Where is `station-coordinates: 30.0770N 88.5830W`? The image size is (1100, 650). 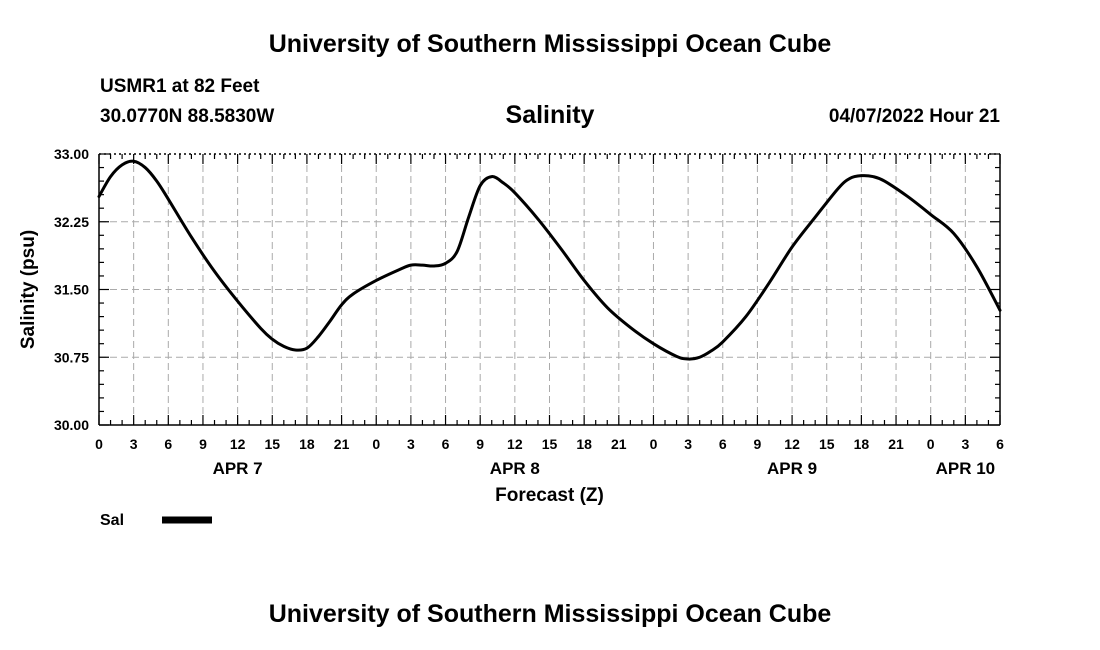 station-coordinates: 30.0770N 88.5830W is located at coordinates (187, 116).